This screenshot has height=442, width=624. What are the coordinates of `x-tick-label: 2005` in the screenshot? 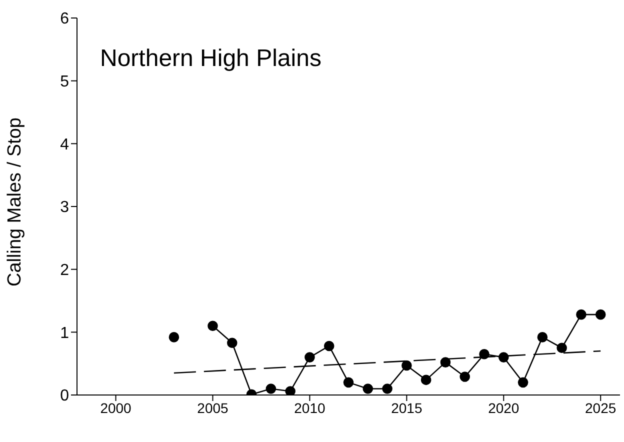 It's located at (213, 408).